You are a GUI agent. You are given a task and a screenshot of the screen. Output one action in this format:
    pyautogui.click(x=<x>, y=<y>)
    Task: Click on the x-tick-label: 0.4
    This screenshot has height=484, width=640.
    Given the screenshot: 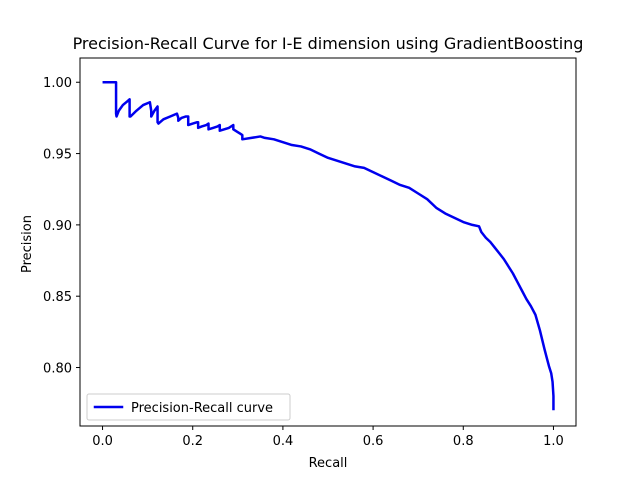 What is the action you would take?
    pyautogui.click(x=283, y=441)
    